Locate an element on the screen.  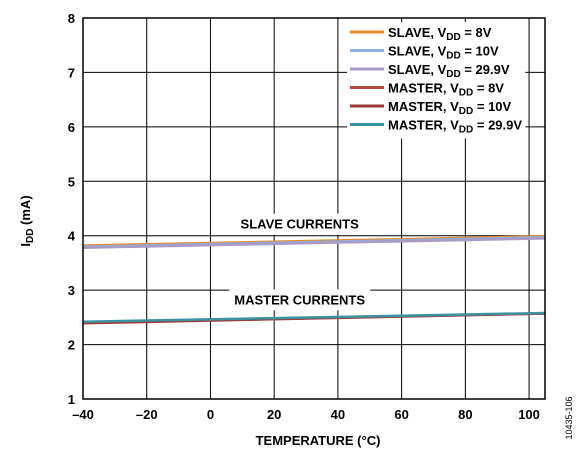
y-tick-label: 4 is located at coordinates (72, 236).